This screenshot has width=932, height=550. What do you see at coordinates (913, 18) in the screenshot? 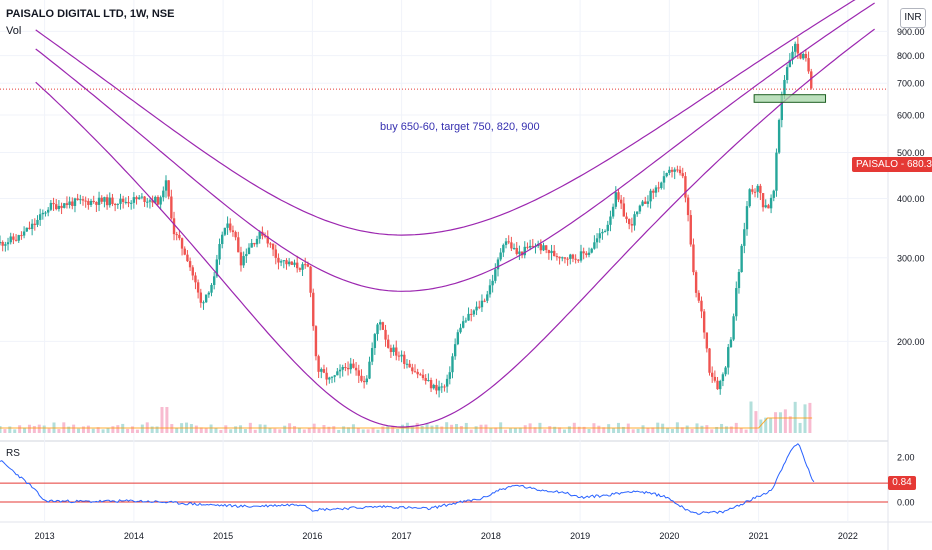
I see `currency-button: INR` at bounding box center [913, 18].